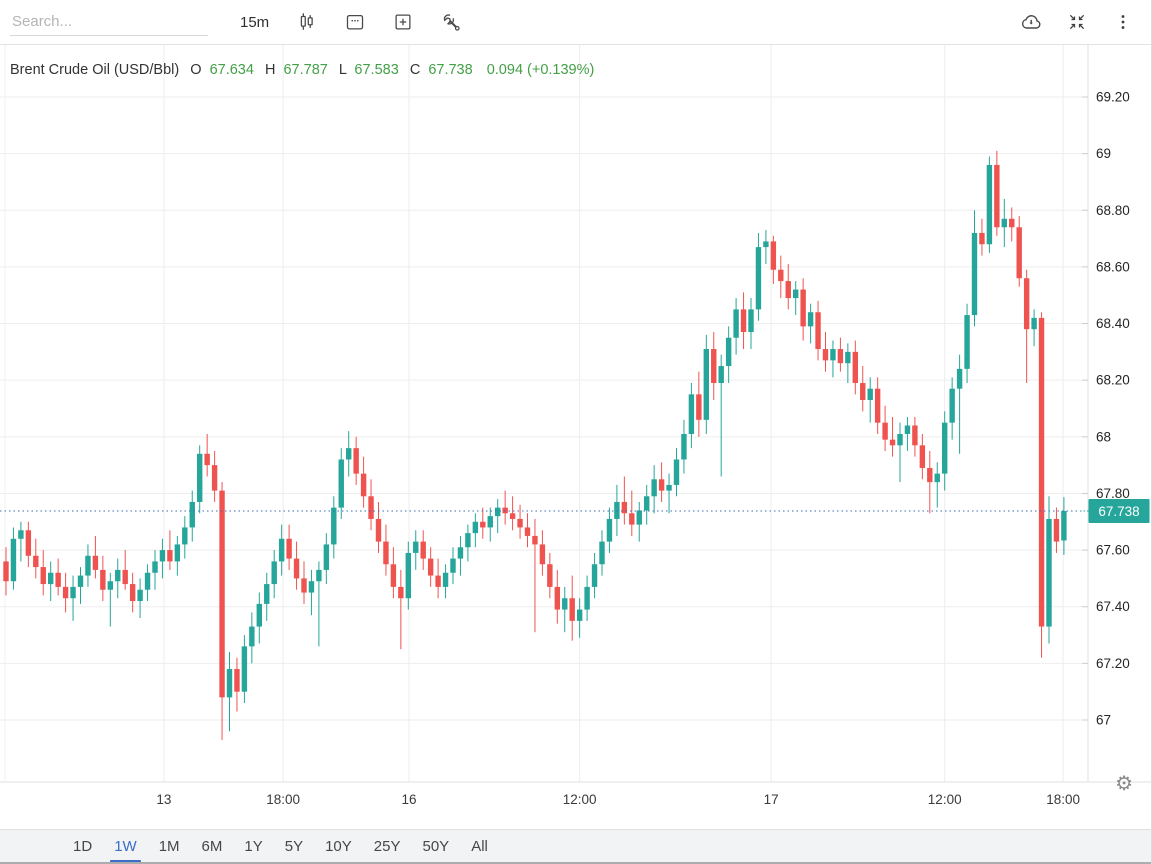 This screenshot has height=864, width=1152. I want to click on range-1m: 1M, so click(169, 846).